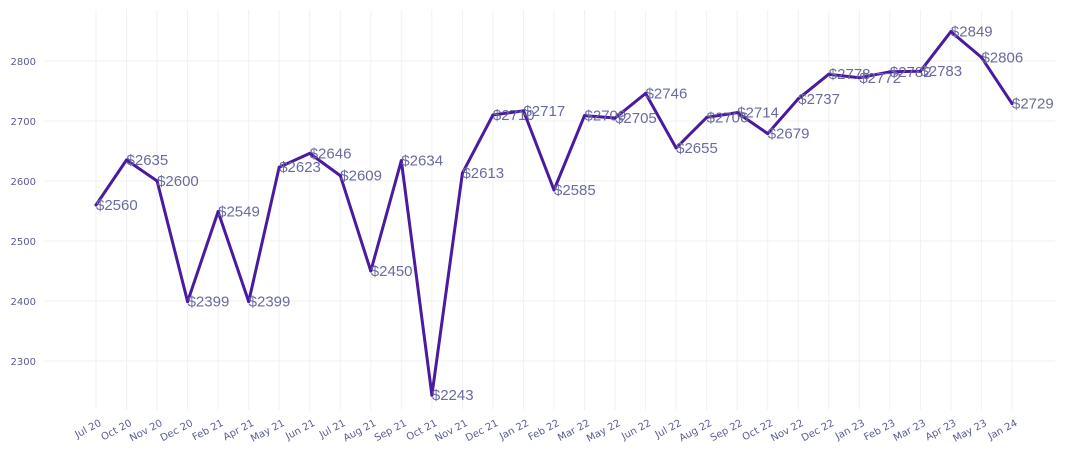  What do you see at coordinates (727, 431) in the screenshot?
I see `x-tick-label: Sep 22` at bounding box center [727, 431].